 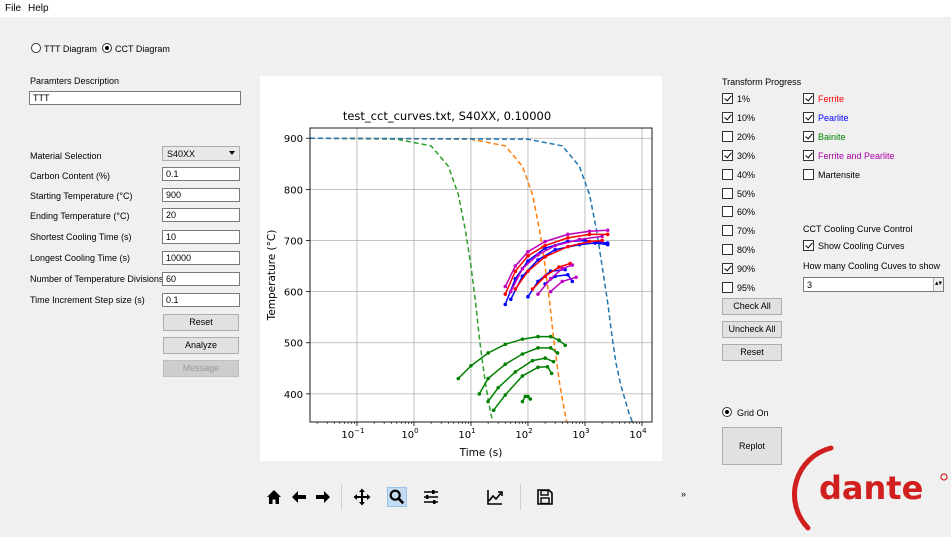 What do you see at coordinates (299, 497) in the screenshot?
I see `back-icon` at bounding box center [299, 497].